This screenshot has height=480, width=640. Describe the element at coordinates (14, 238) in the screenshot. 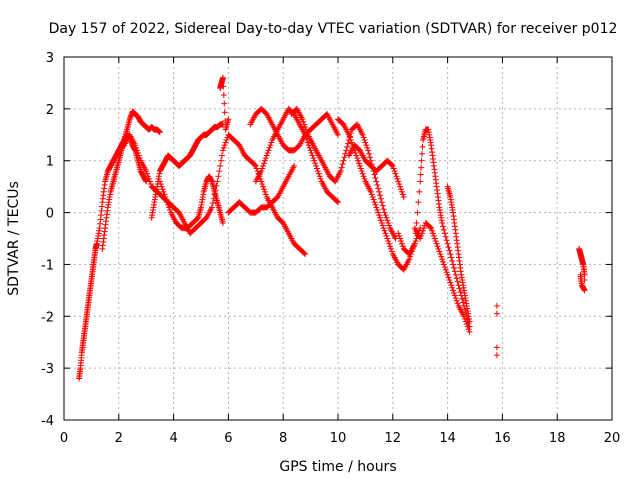

I see `y-axis-label: SDTVAR / TECUs` at that location.